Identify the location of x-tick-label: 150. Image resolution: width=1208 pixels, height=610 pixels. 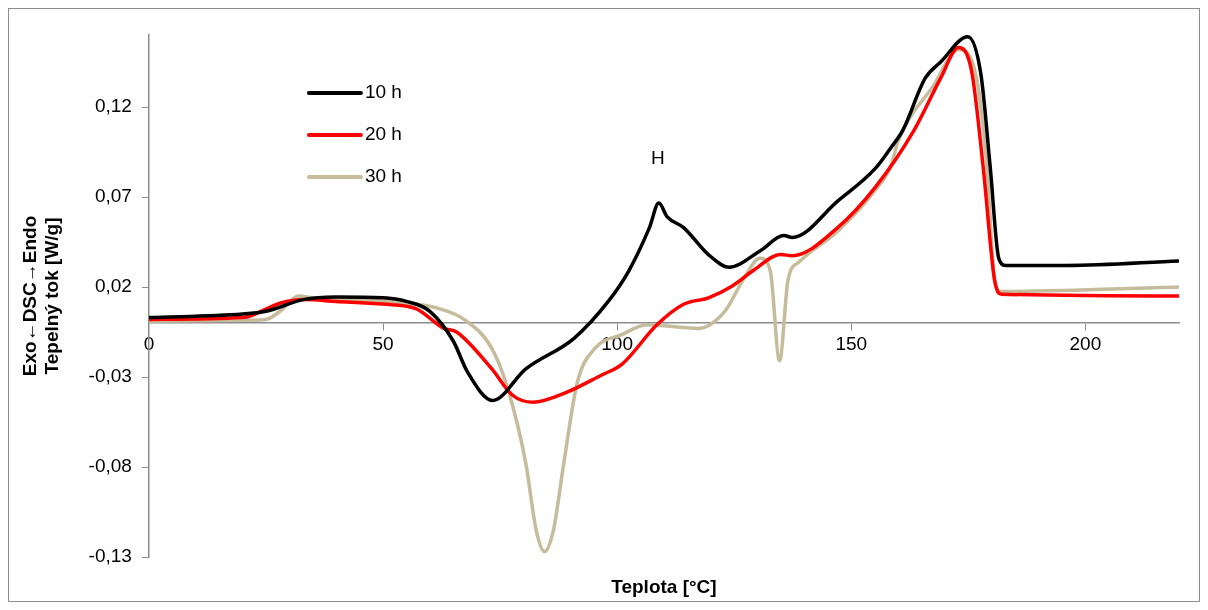
(851, 343).